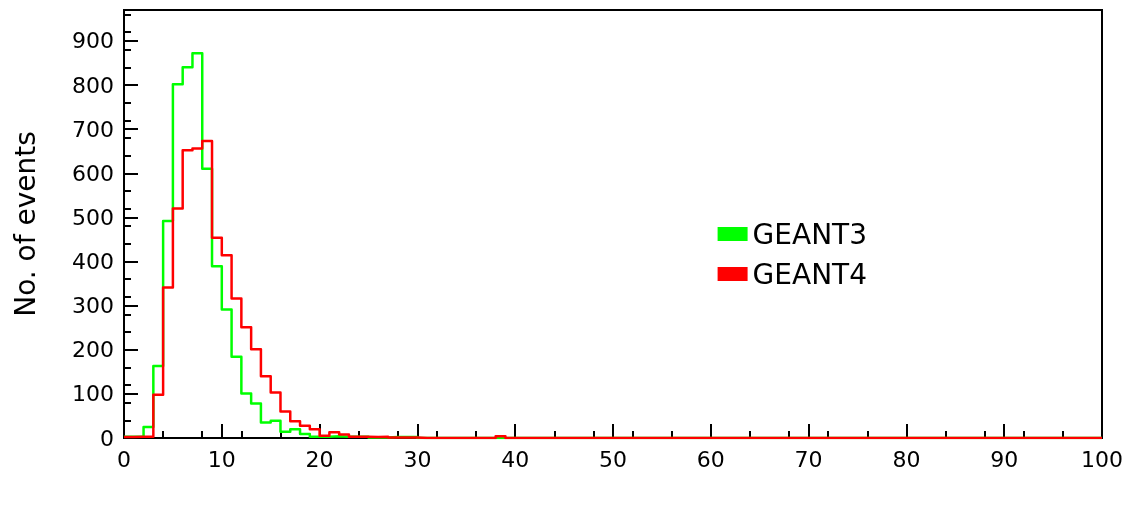  I want to click on x-tick-label: 30, so click(417, 459).